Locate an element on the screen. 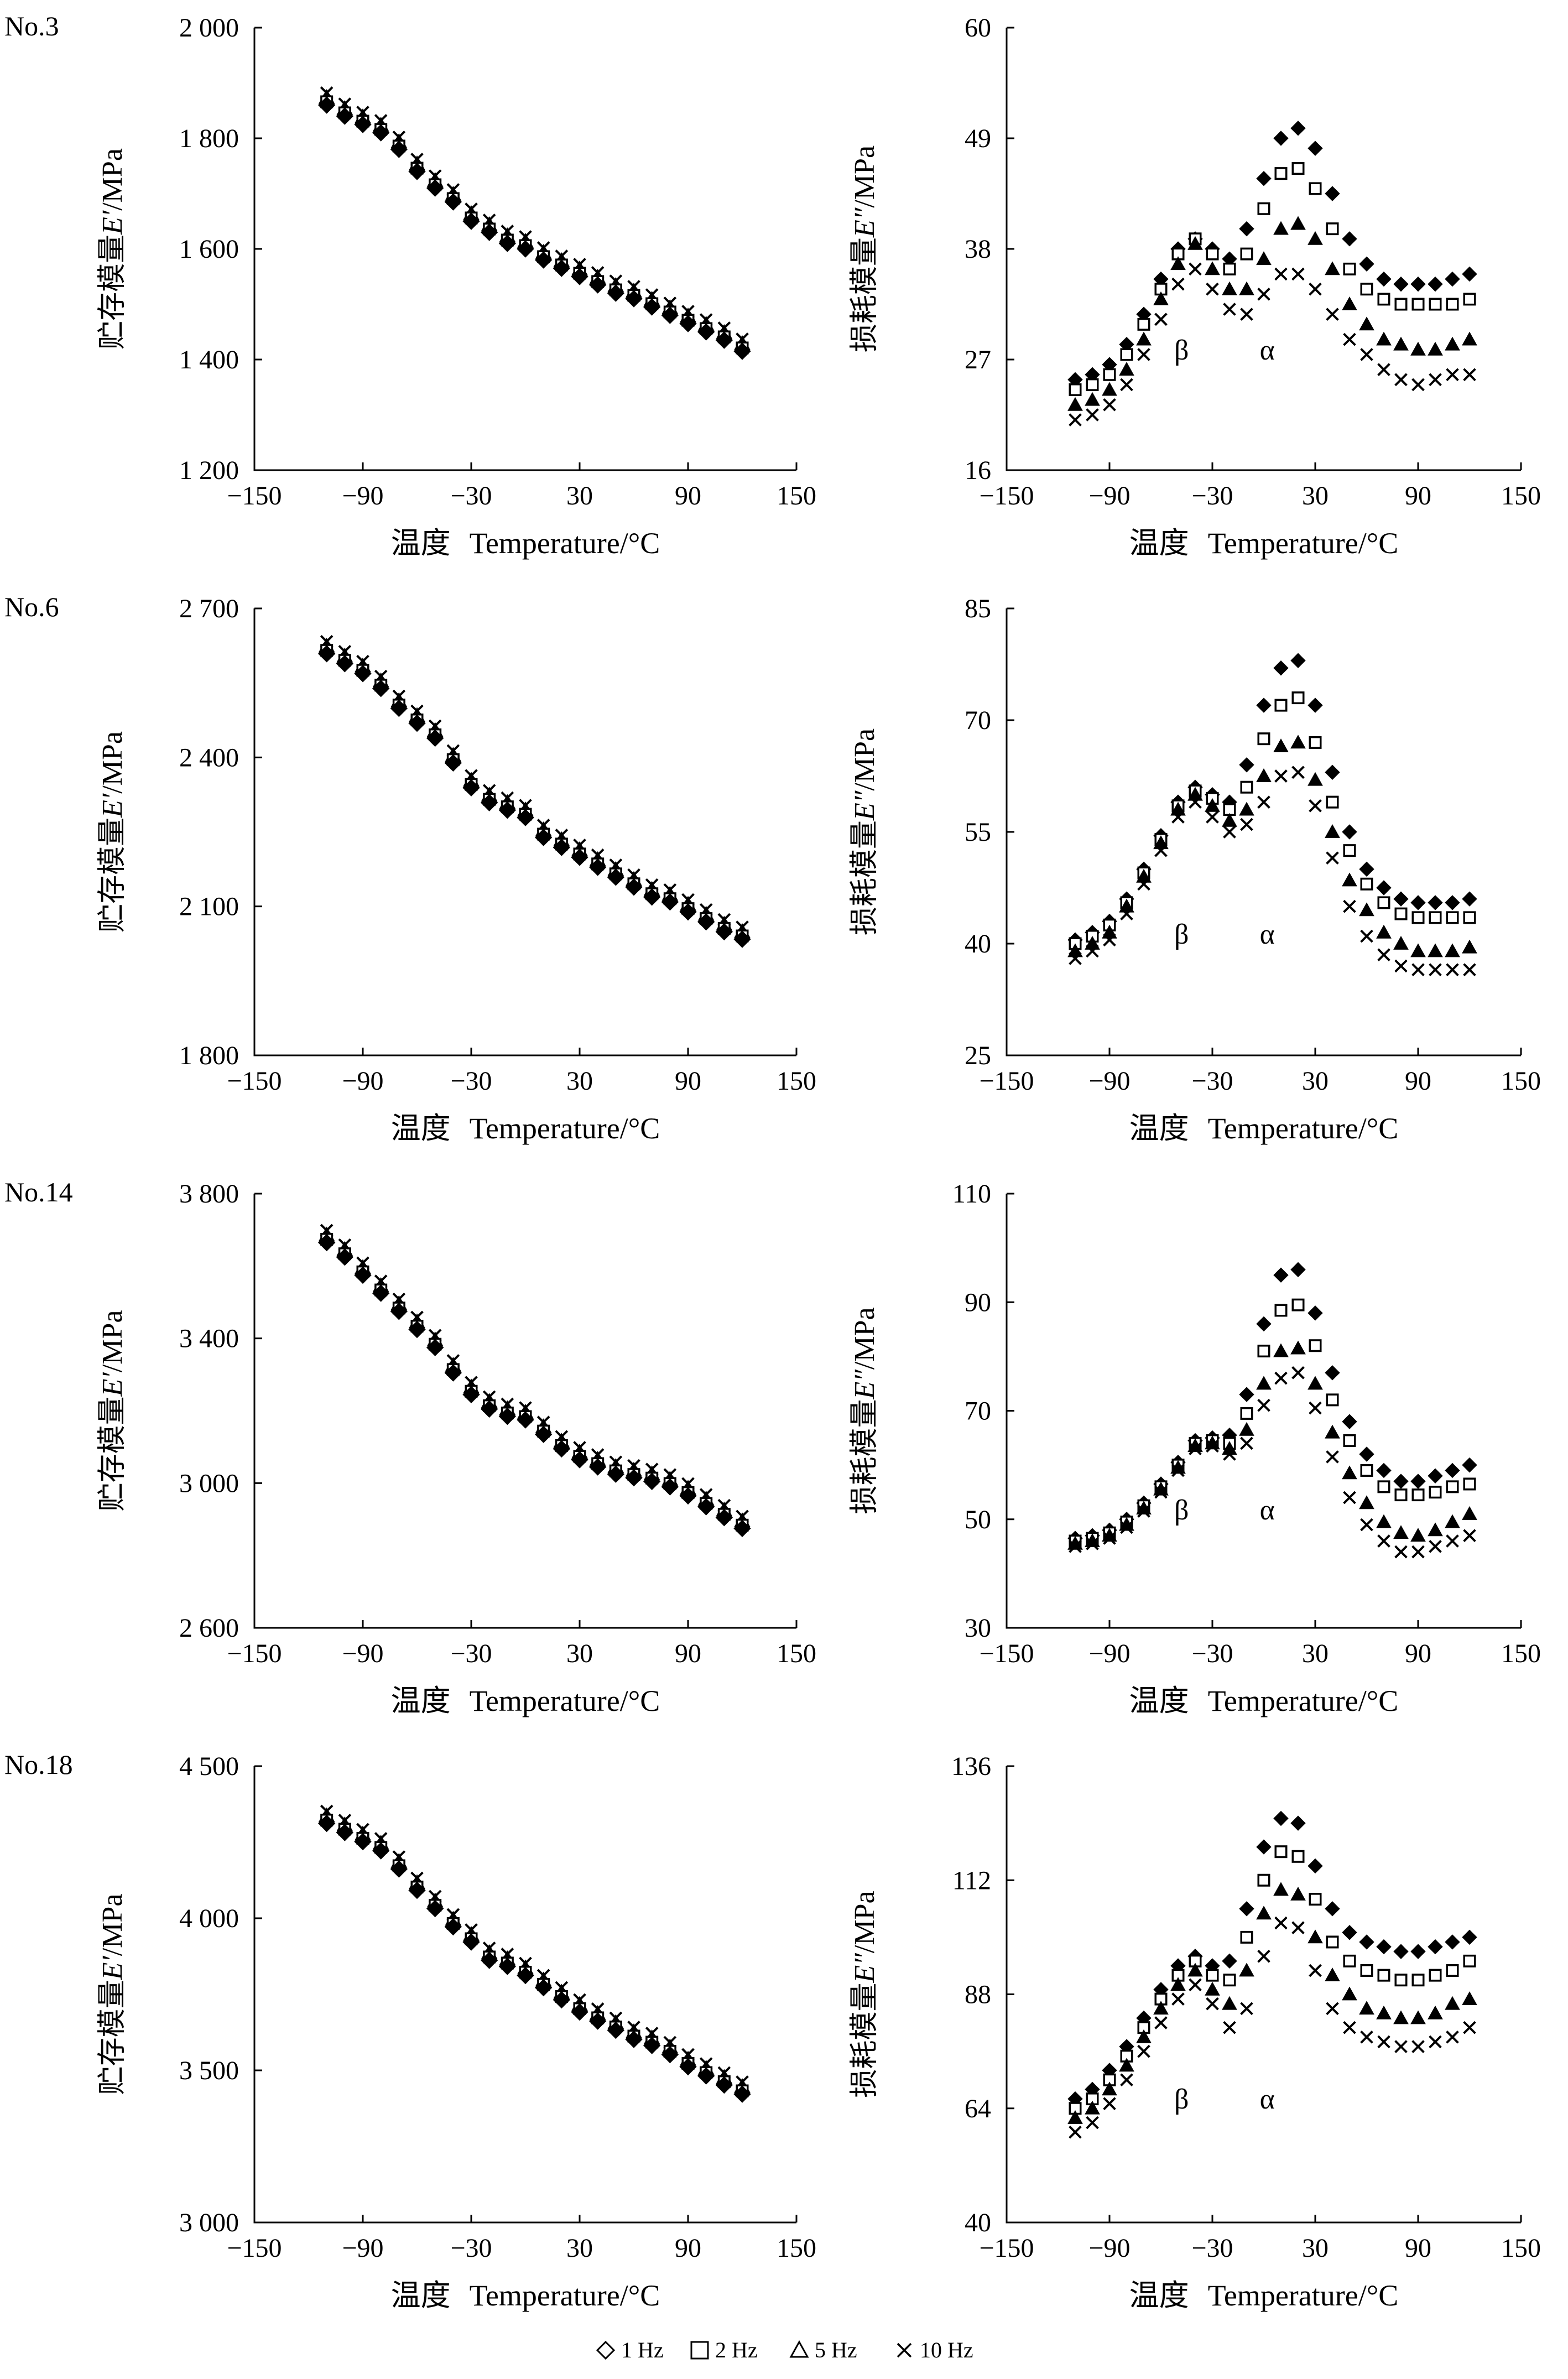 The width and height of the screenshot is (1568, 2379). y-tick-label: 90 is located at coordinates (978, 1302).